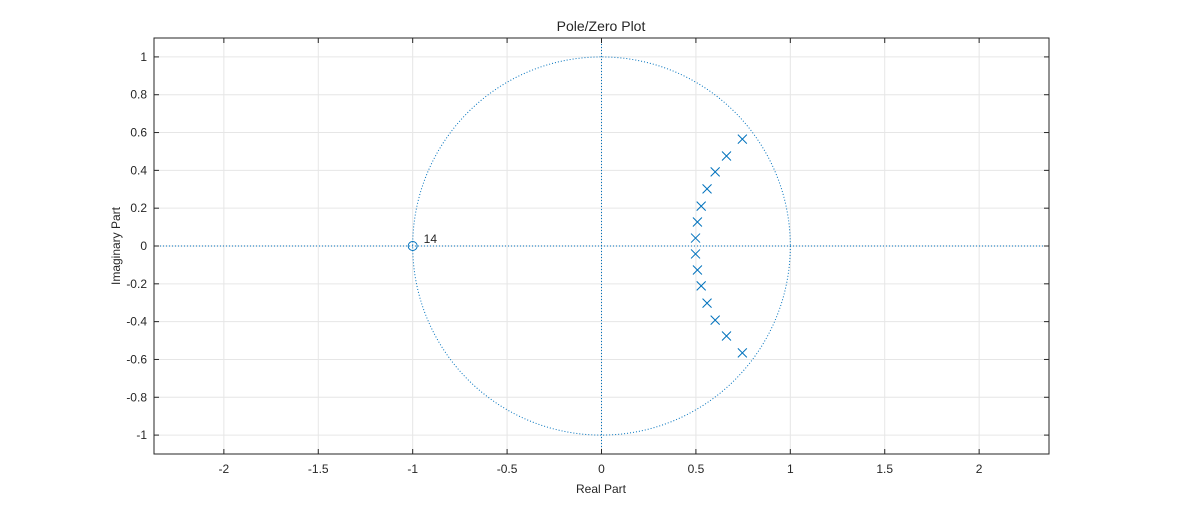 This screenshot has height=511, width=1184. Describe the element at coordinates (790, 469) in the screenshot. I see `x-tick-label: 1` at that location.